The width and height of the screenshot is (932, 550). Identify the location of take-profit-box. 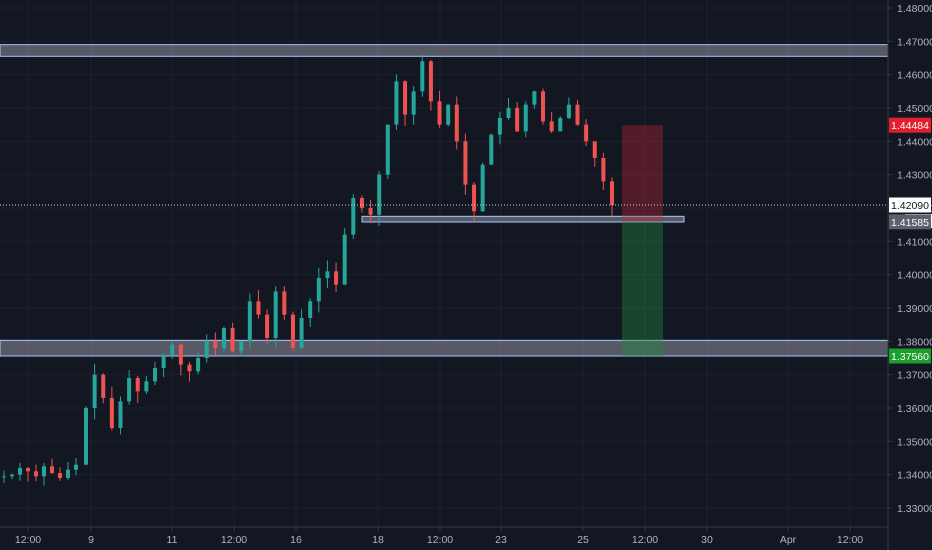
(642, 289).